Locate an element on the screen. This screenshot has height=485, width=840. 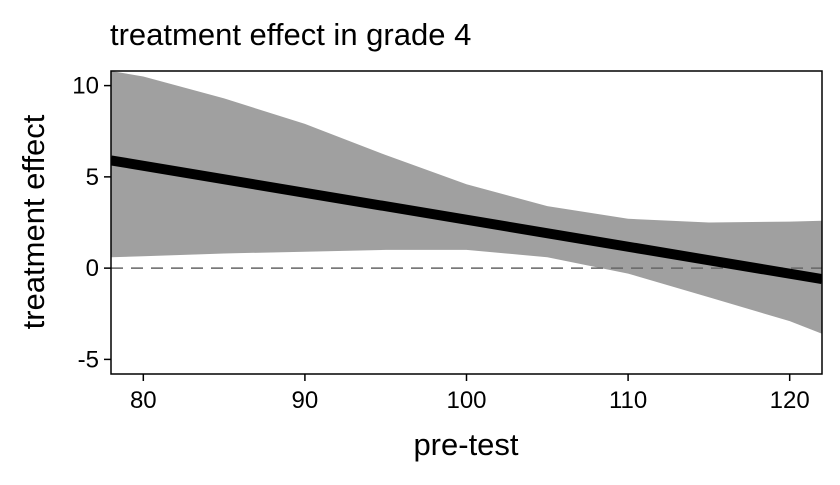
y-tick-label: -5 is located at coordinates (88, 359).